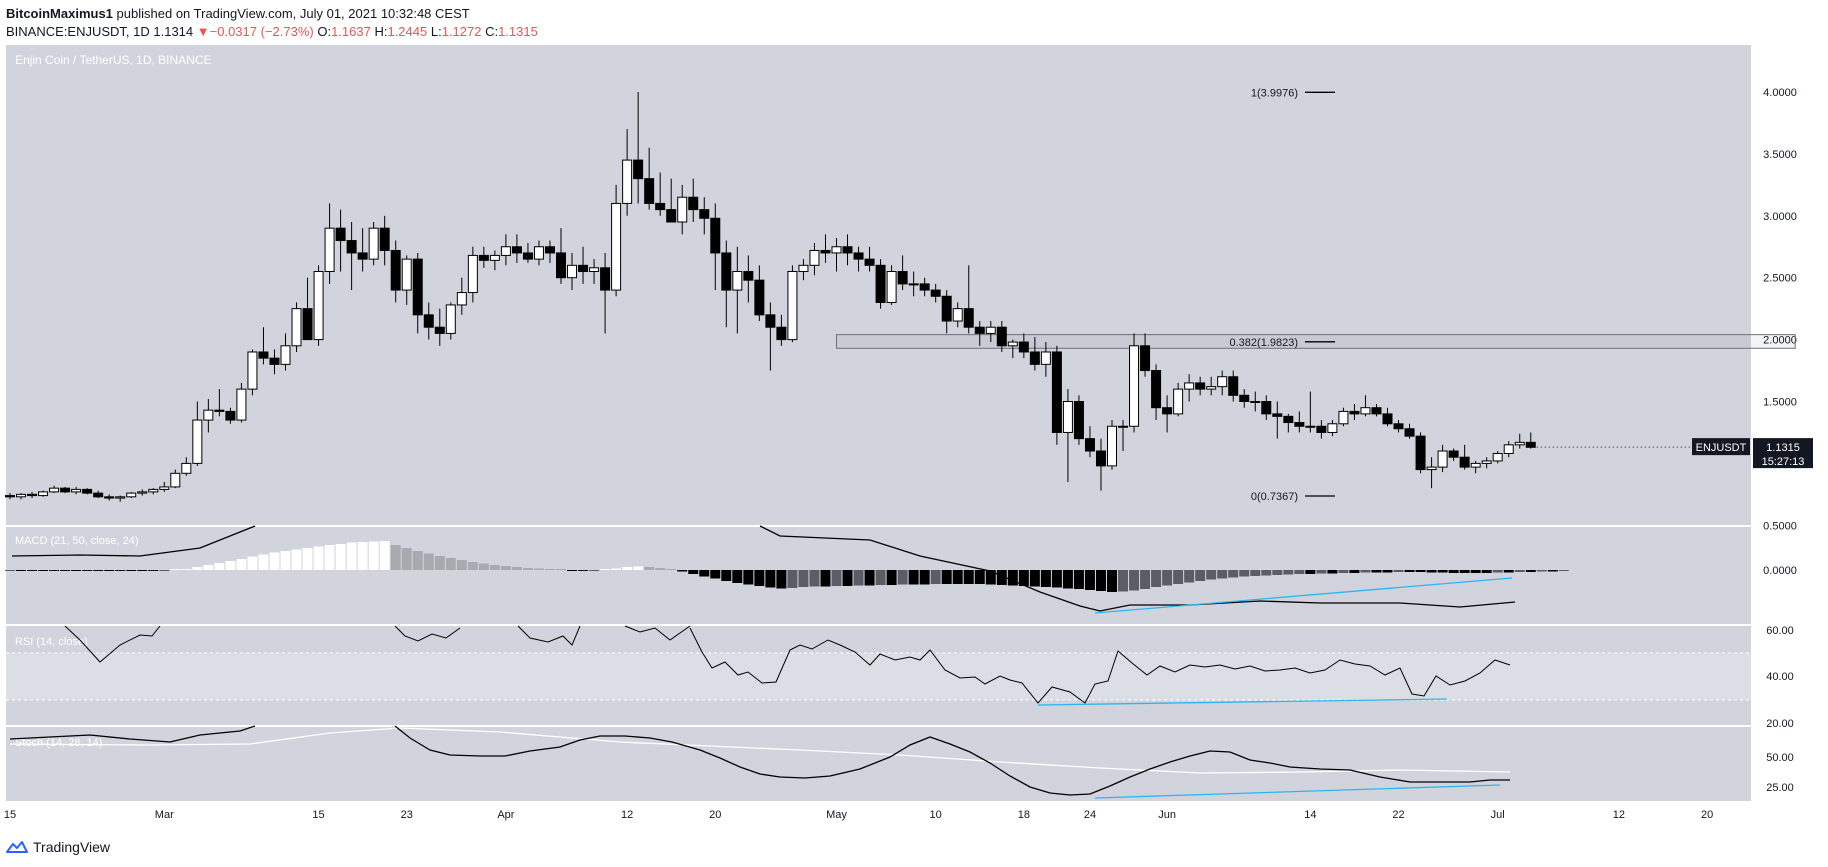 Image resolution: width=1828 pixels, height=867 pixels. Describe the element at coordinates (878, 764) in the screenshot. I see `stoch-pane` at that location.